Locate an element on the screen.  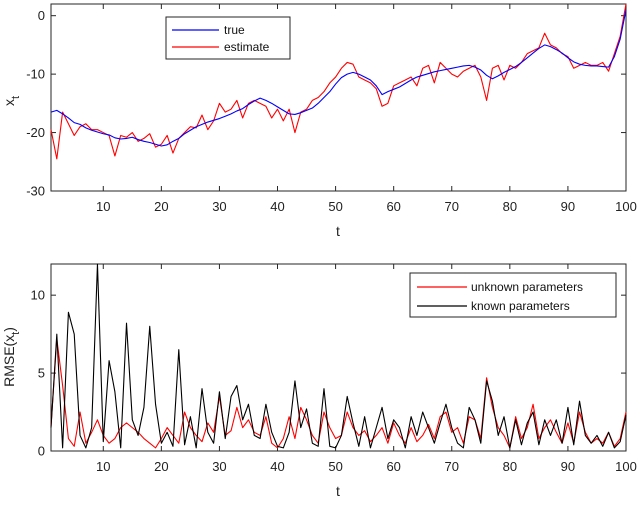
top-legend: true estimate is located at coordinates (228, 38).